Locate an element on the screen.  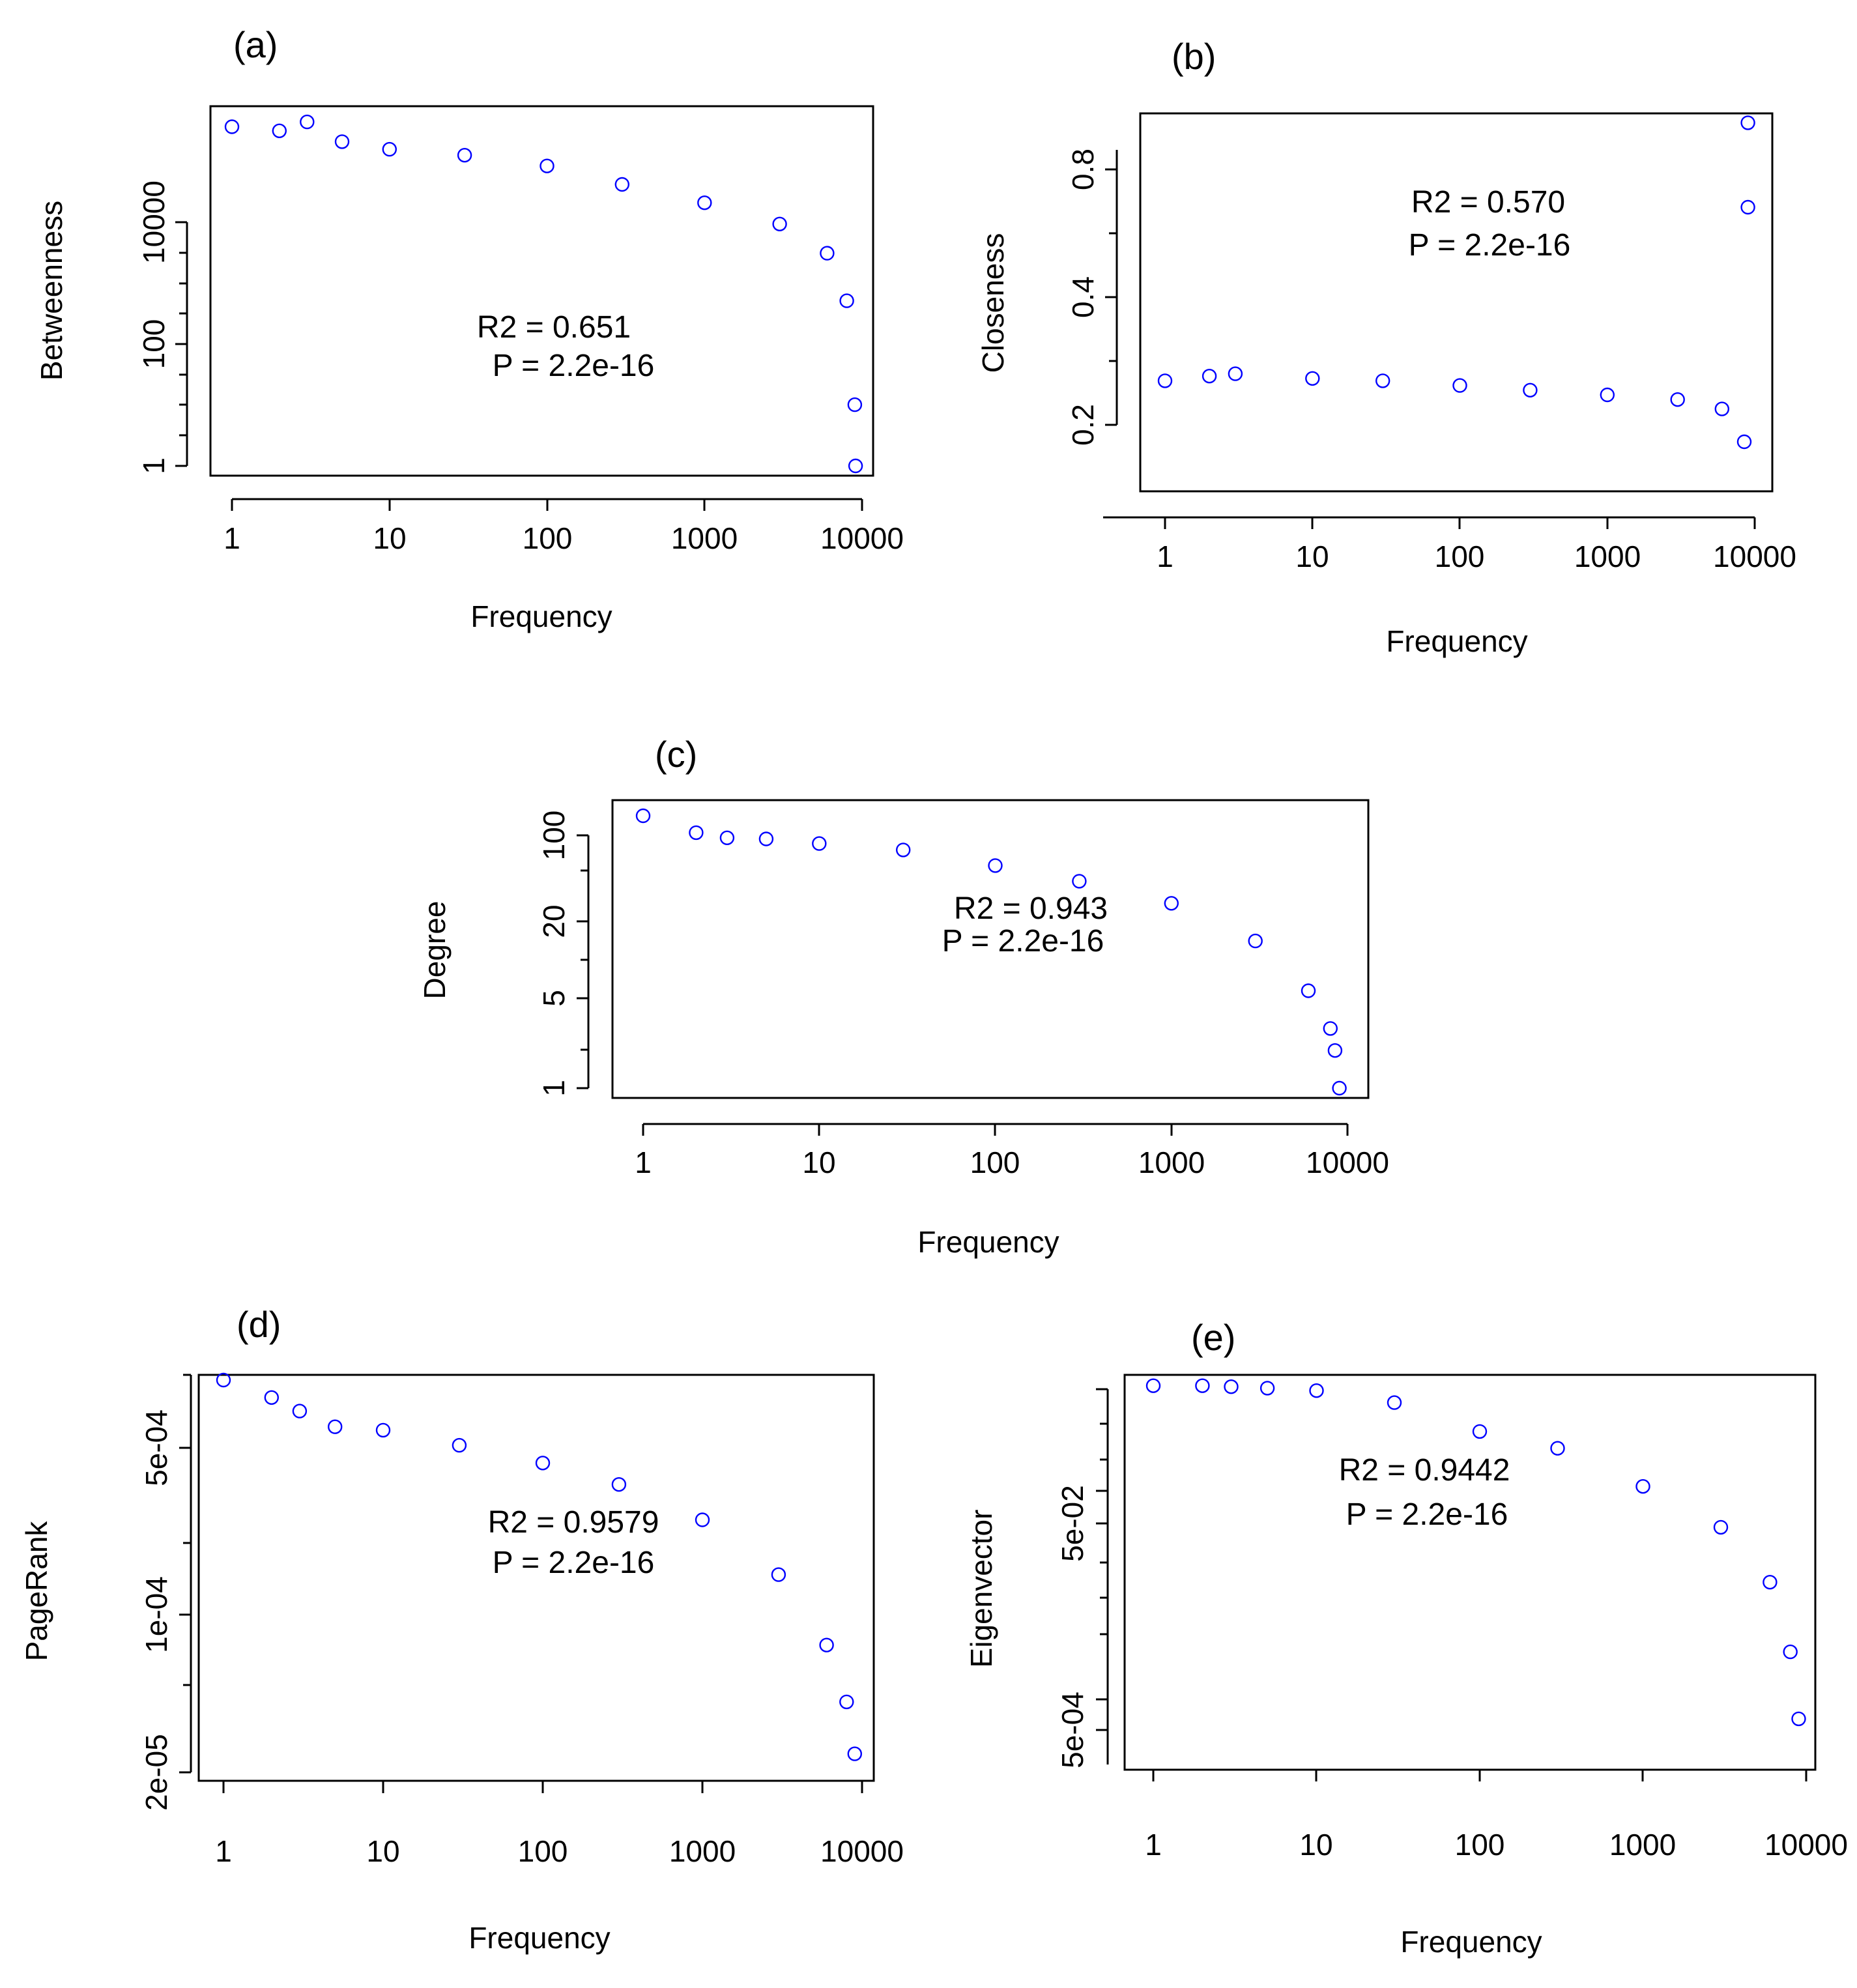
panel-b-x-title: Frequency is located at coordinates (1456, 641).